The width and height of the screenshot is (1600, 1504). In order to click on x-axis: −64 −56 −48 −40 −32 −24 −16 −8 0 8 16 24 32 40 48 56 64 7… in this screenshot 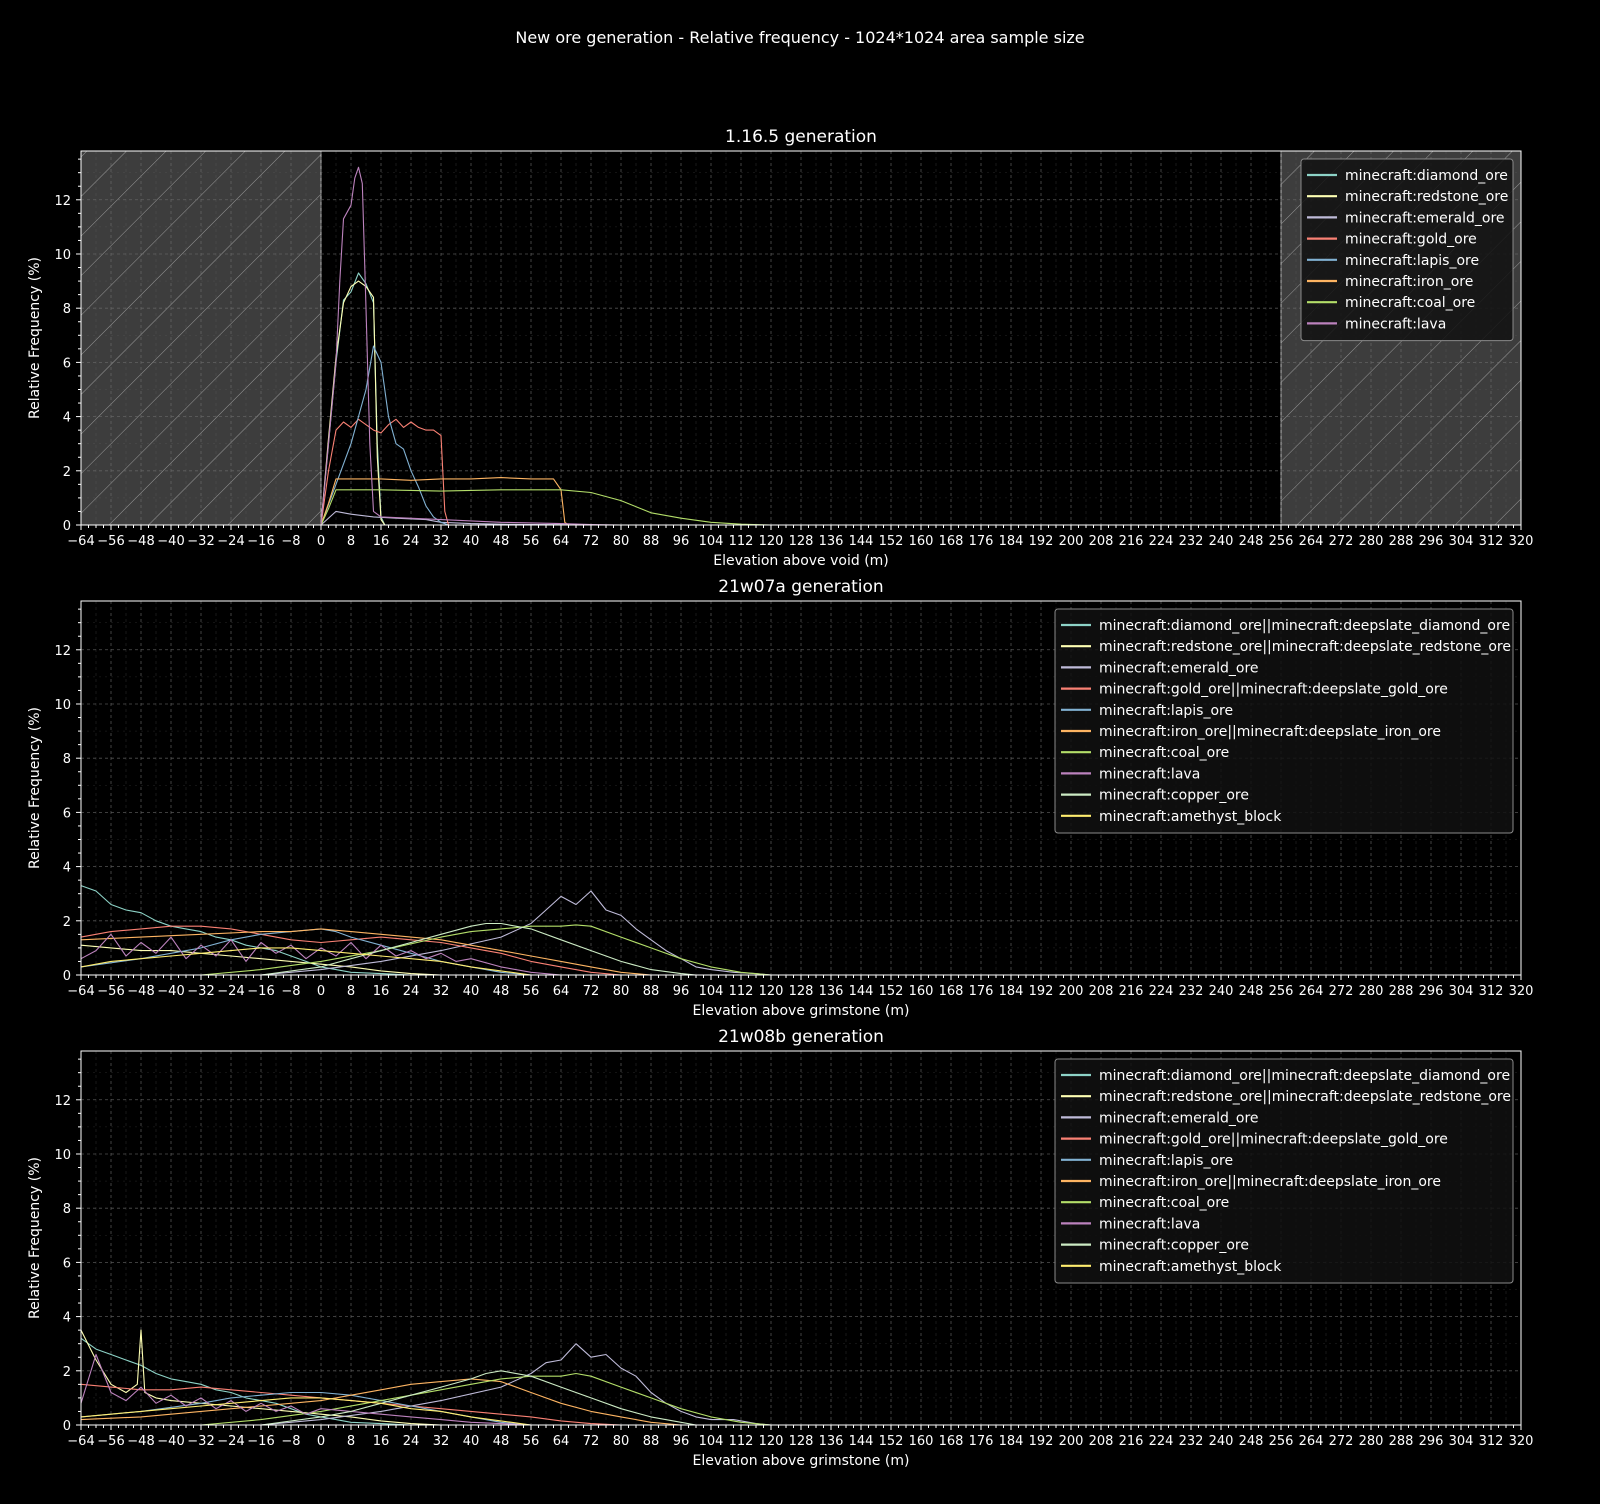, I will do `click(800, 547)`.